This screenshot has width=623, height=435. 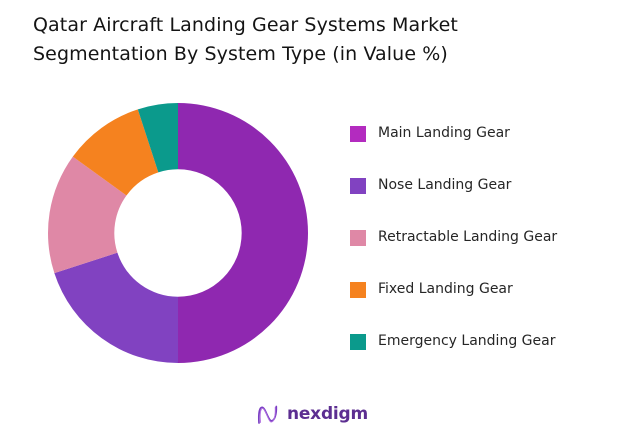 I want to click on legend-item-fixed-landing-gear: Fixed Landing Gear, so click(x=453, y=289).